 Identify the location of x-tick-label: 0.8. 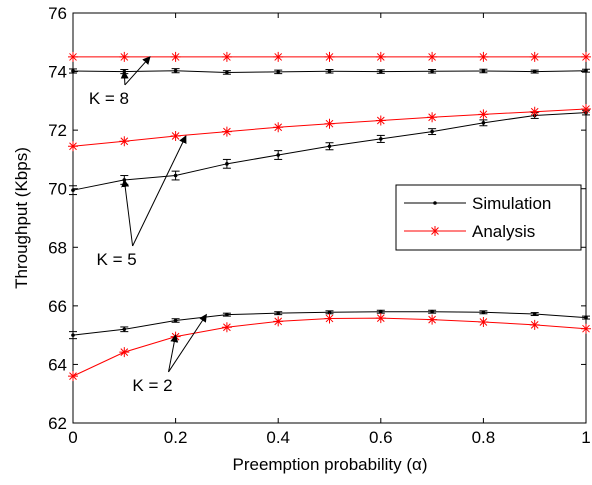
(484, 437).